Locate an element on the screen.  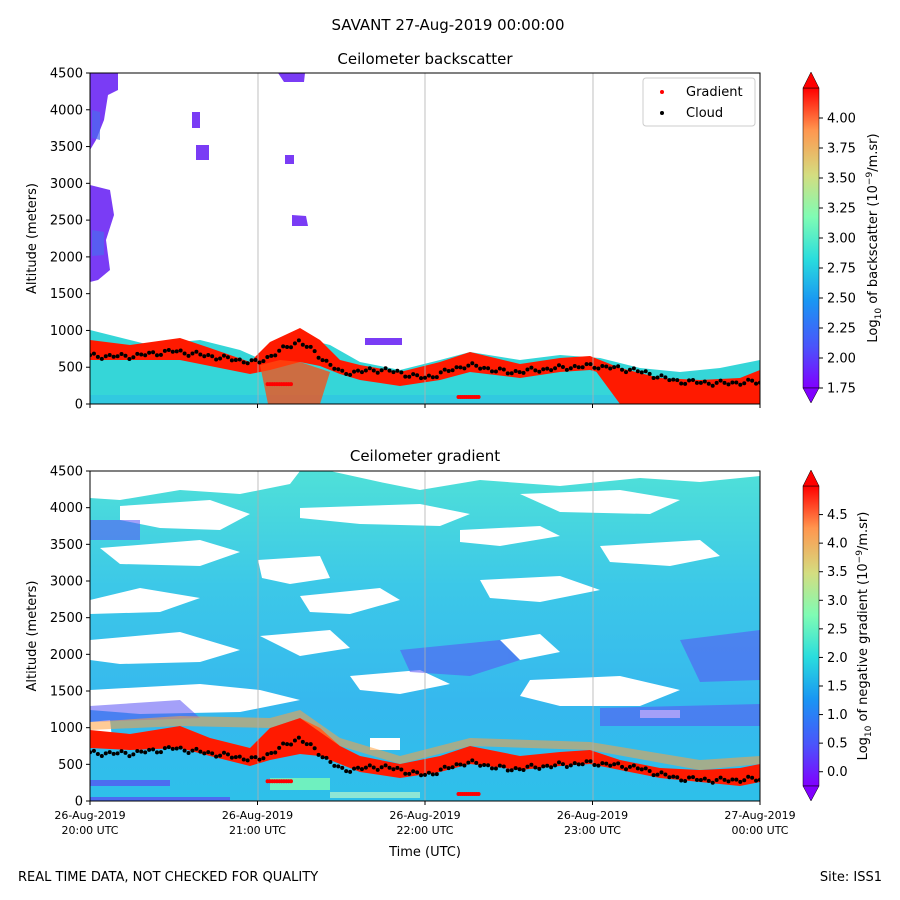
colorbar-tick-label: 2.00 is located at coordinates (841, 359).